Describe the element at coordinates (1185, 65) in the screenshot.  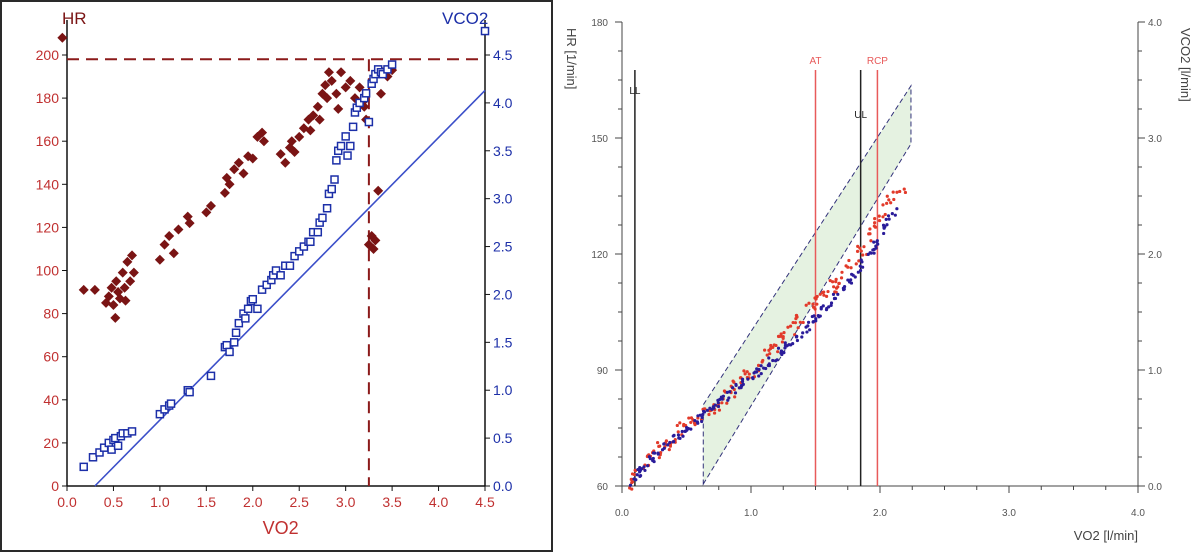
I see `y-right-axis-title: VCO2 [l/min]` at that location.